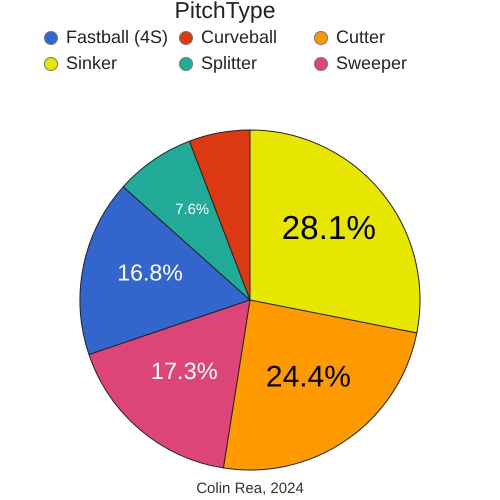  I want to click on data-label: 7.6%, so click(192, 210).